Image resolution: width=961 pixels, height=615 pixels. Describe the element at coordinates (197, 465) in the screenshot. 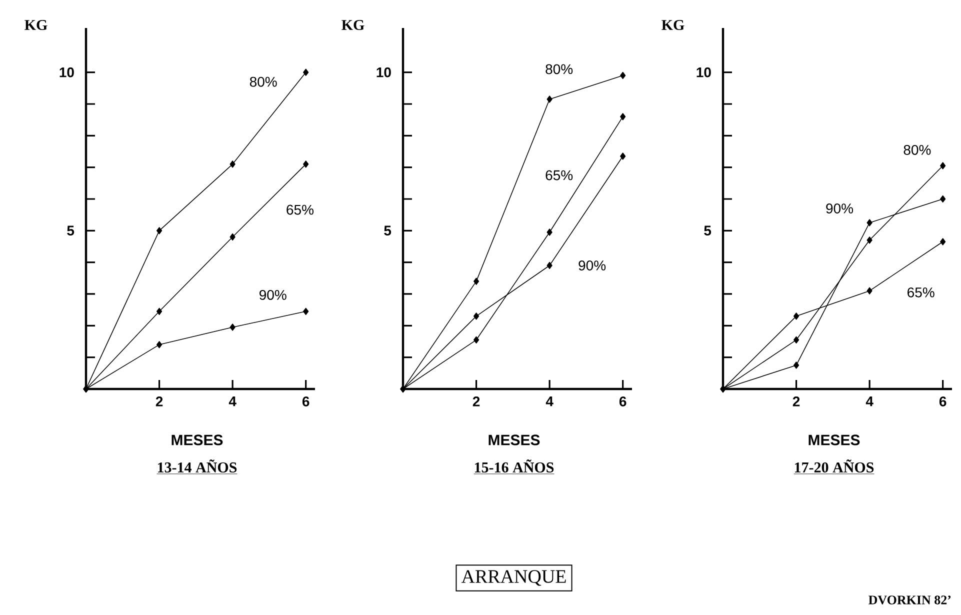

I see `text: 13-14 AÑOS` at that location.